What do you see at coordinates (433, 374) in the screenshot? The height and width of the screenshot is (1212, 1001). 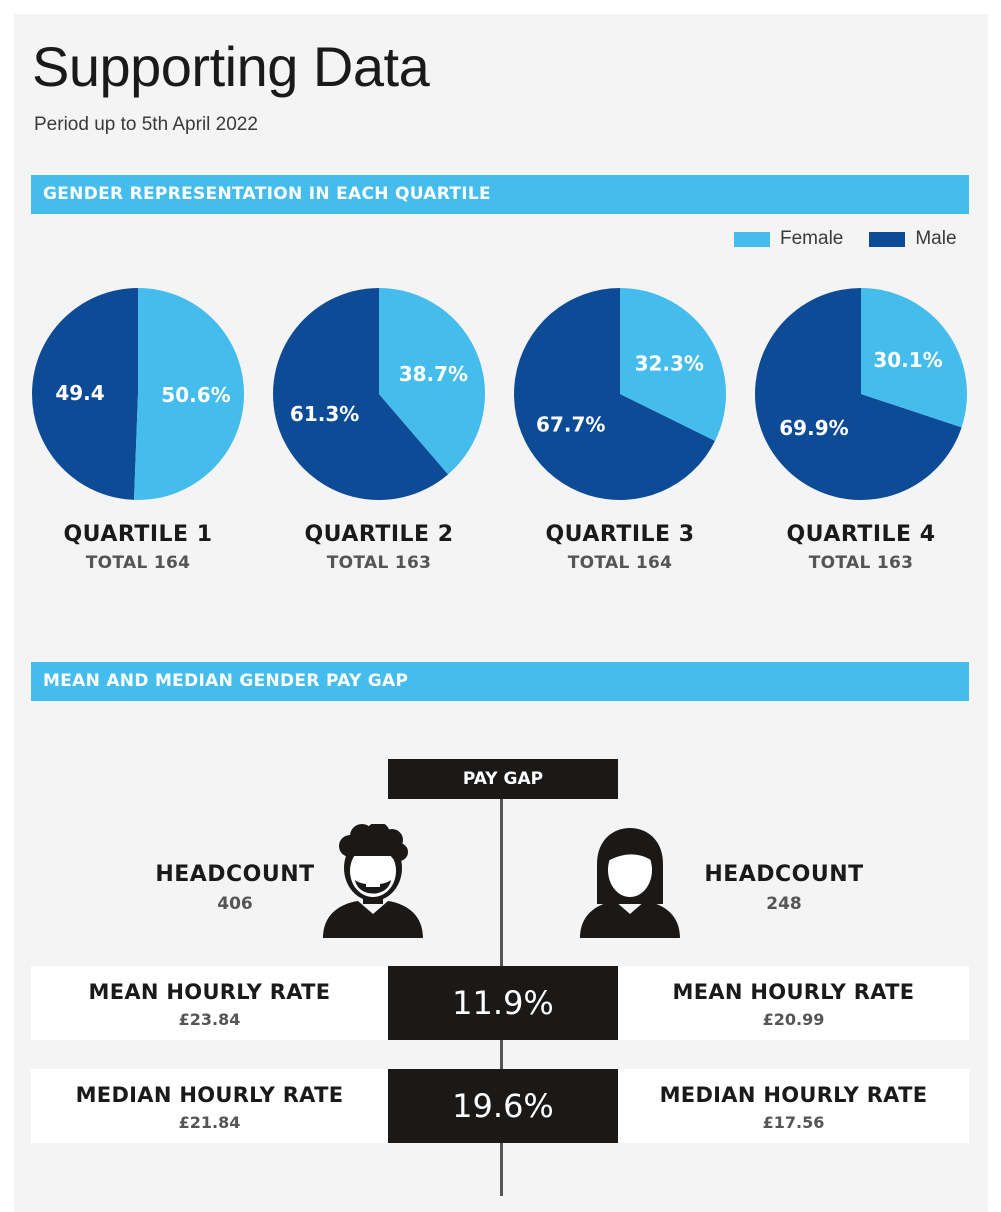 I see `pie-label-female-q2: 38.7%` at bounding box center [433, 374].